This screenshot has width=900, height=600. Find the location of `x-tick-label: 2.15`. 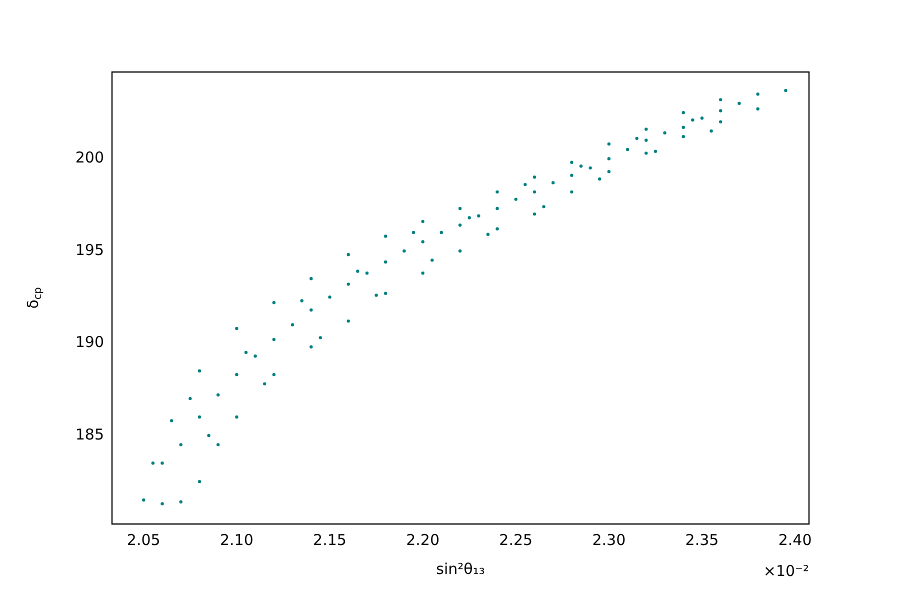

x-tick-label: 2.15 is located at coordinates (329, 539).